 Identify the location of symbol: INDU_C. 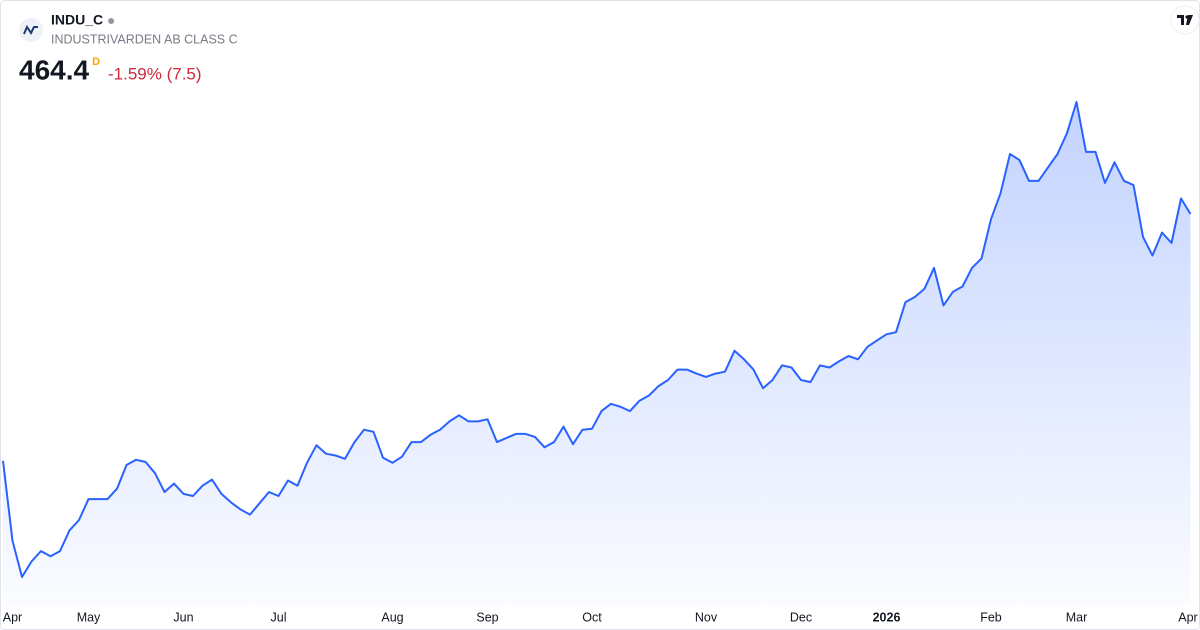
(77, 20).